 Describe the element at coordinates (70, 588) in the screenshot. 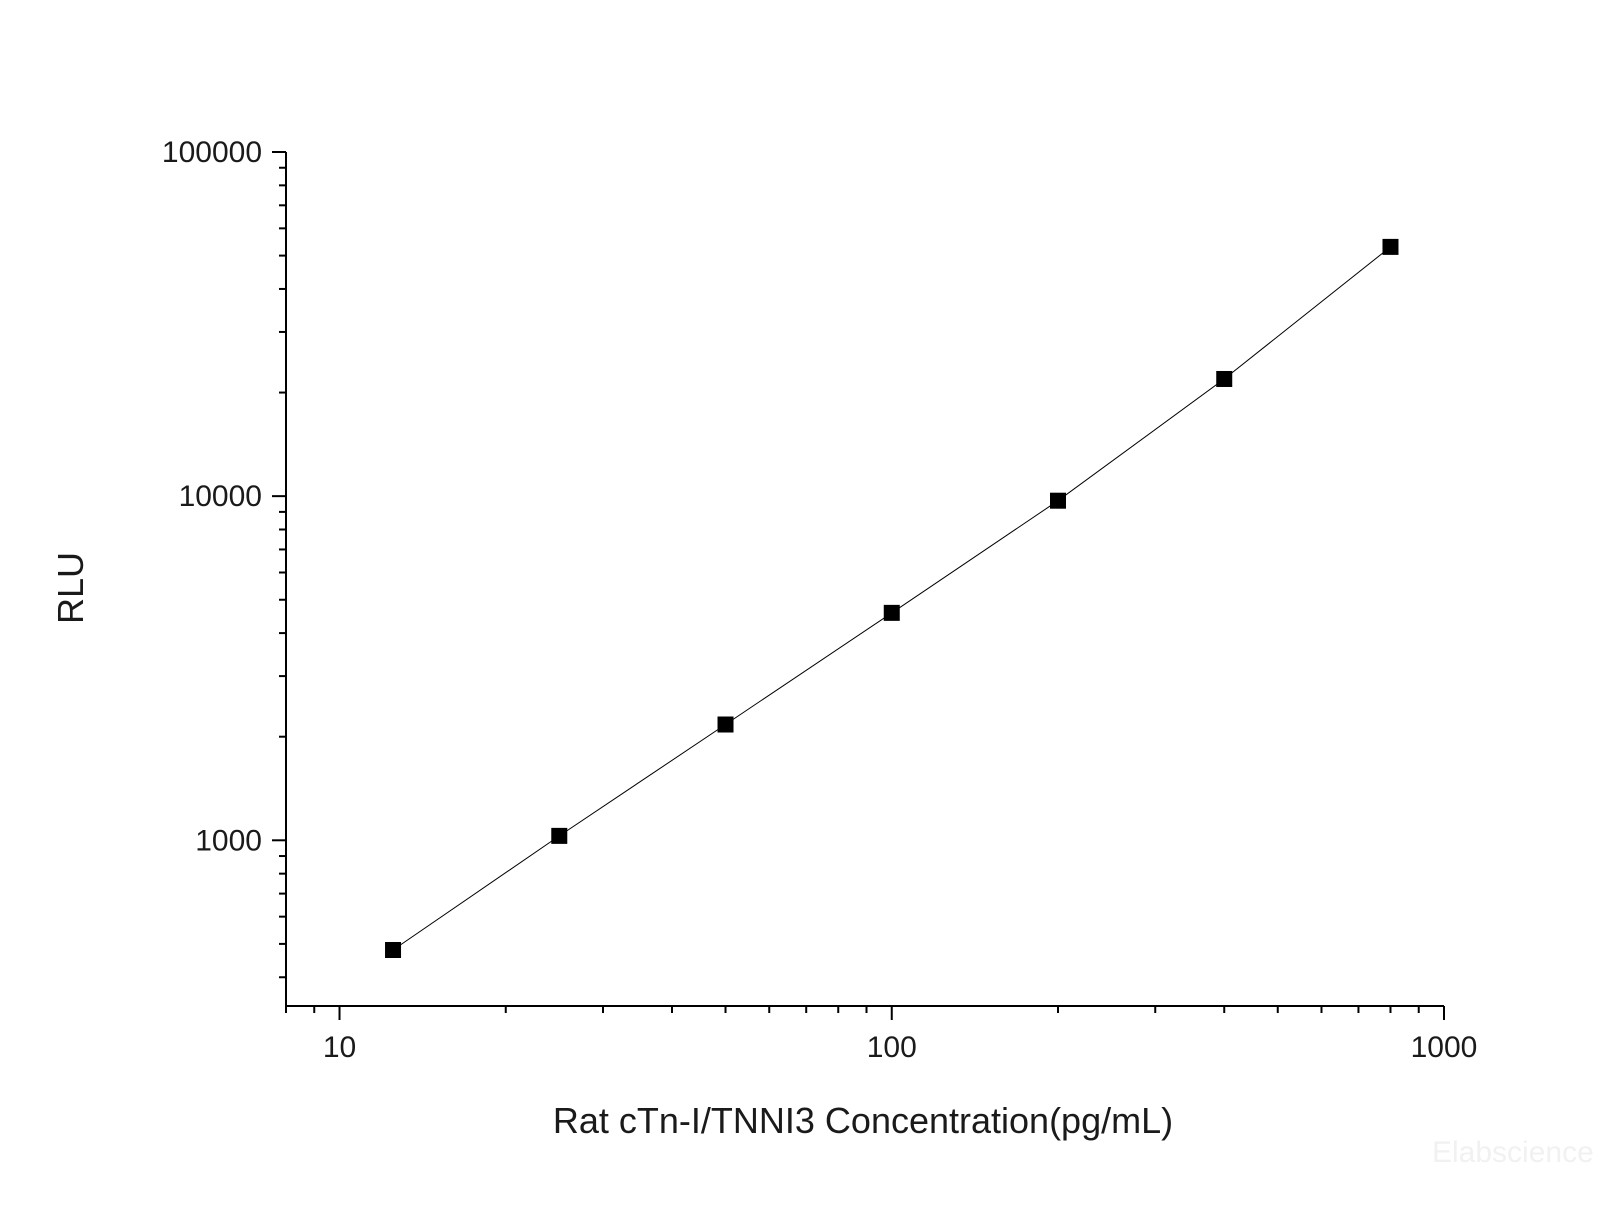

I see `y-axis-title: RLU` at that location.